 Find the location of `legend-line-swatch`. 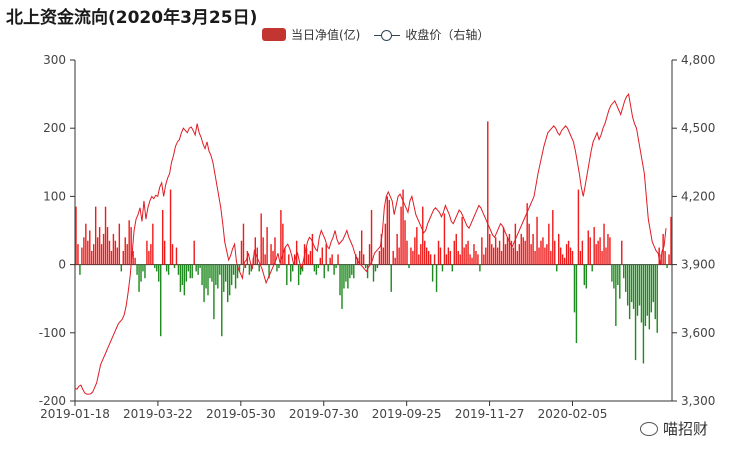

legend-line-swatch is located at coordinates (387, 35).